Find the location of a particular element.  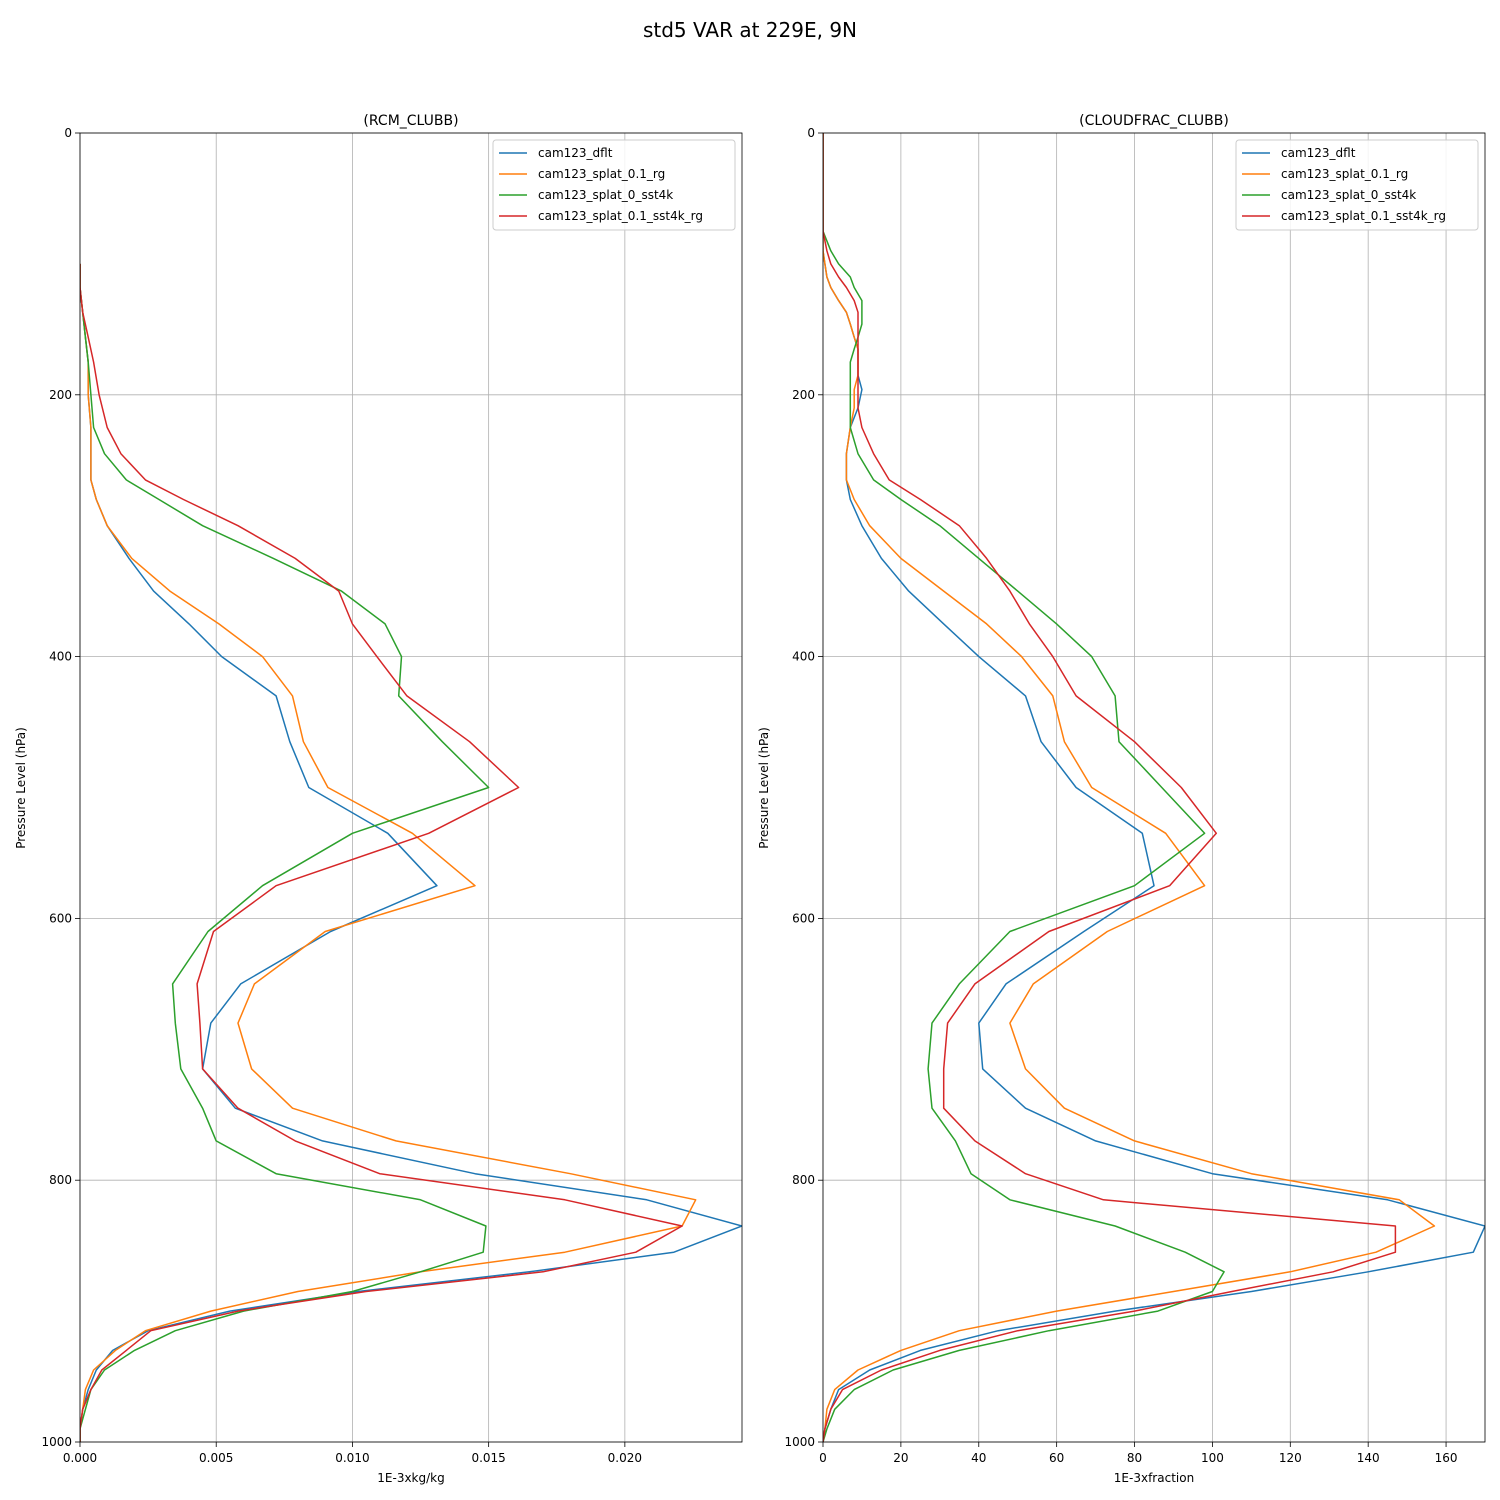

x-tick-label: 0.000 is located at coordinates (80, 1458).